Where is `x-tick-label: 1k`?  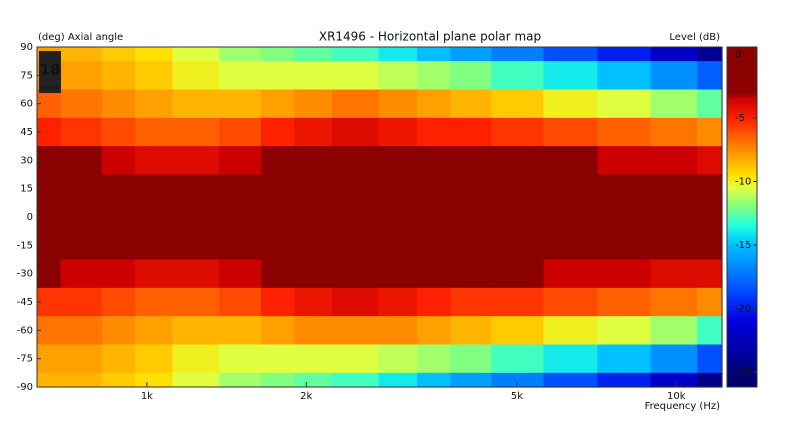
x-tick-label: 1k is located at coordinates (147, 396).